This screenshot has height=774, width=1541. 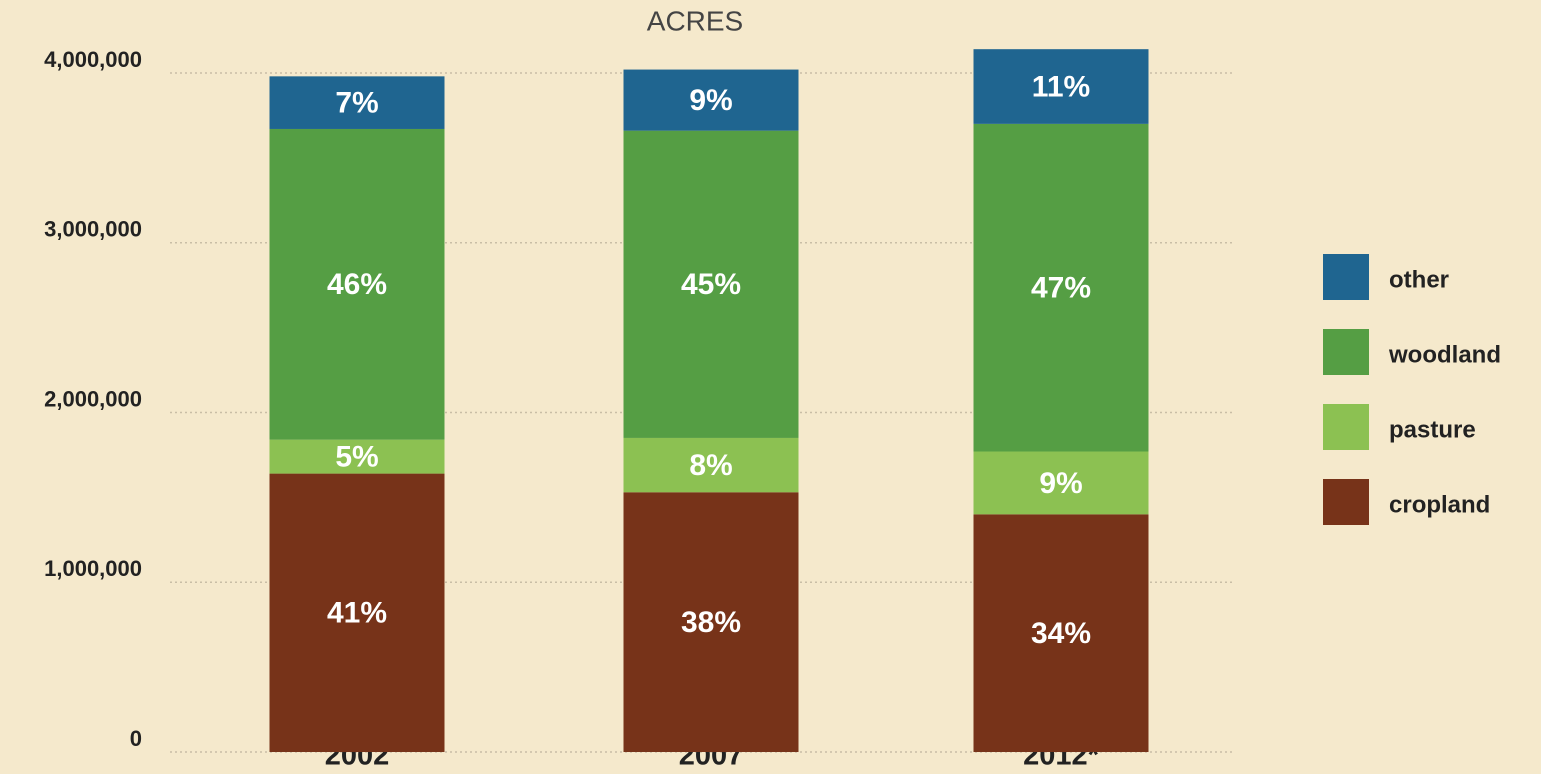 I want to click on share-label: 11%, so click(x=1061, y=86).